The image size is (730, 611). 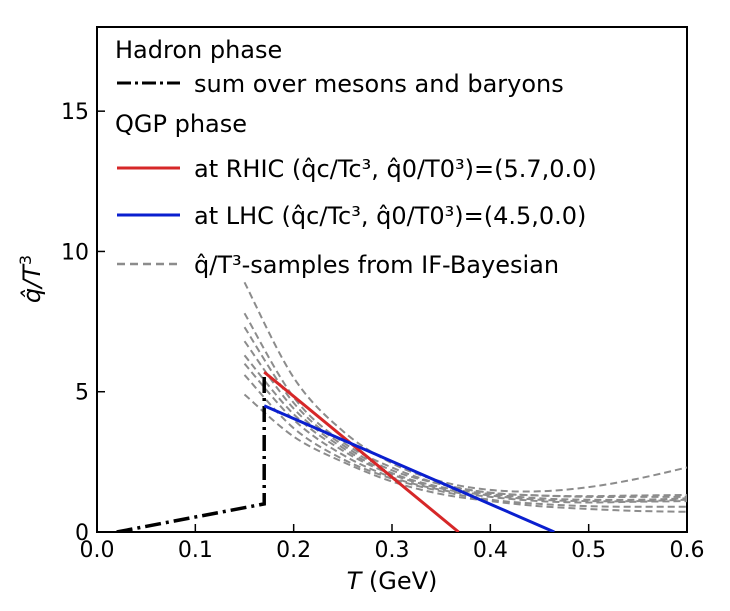 What do you see at coordinates (376, 265) in the screenshot?
I see `legend-samples-label: q̂/T³-samples from IF-Bayesian` at bounding box center [376, 265].